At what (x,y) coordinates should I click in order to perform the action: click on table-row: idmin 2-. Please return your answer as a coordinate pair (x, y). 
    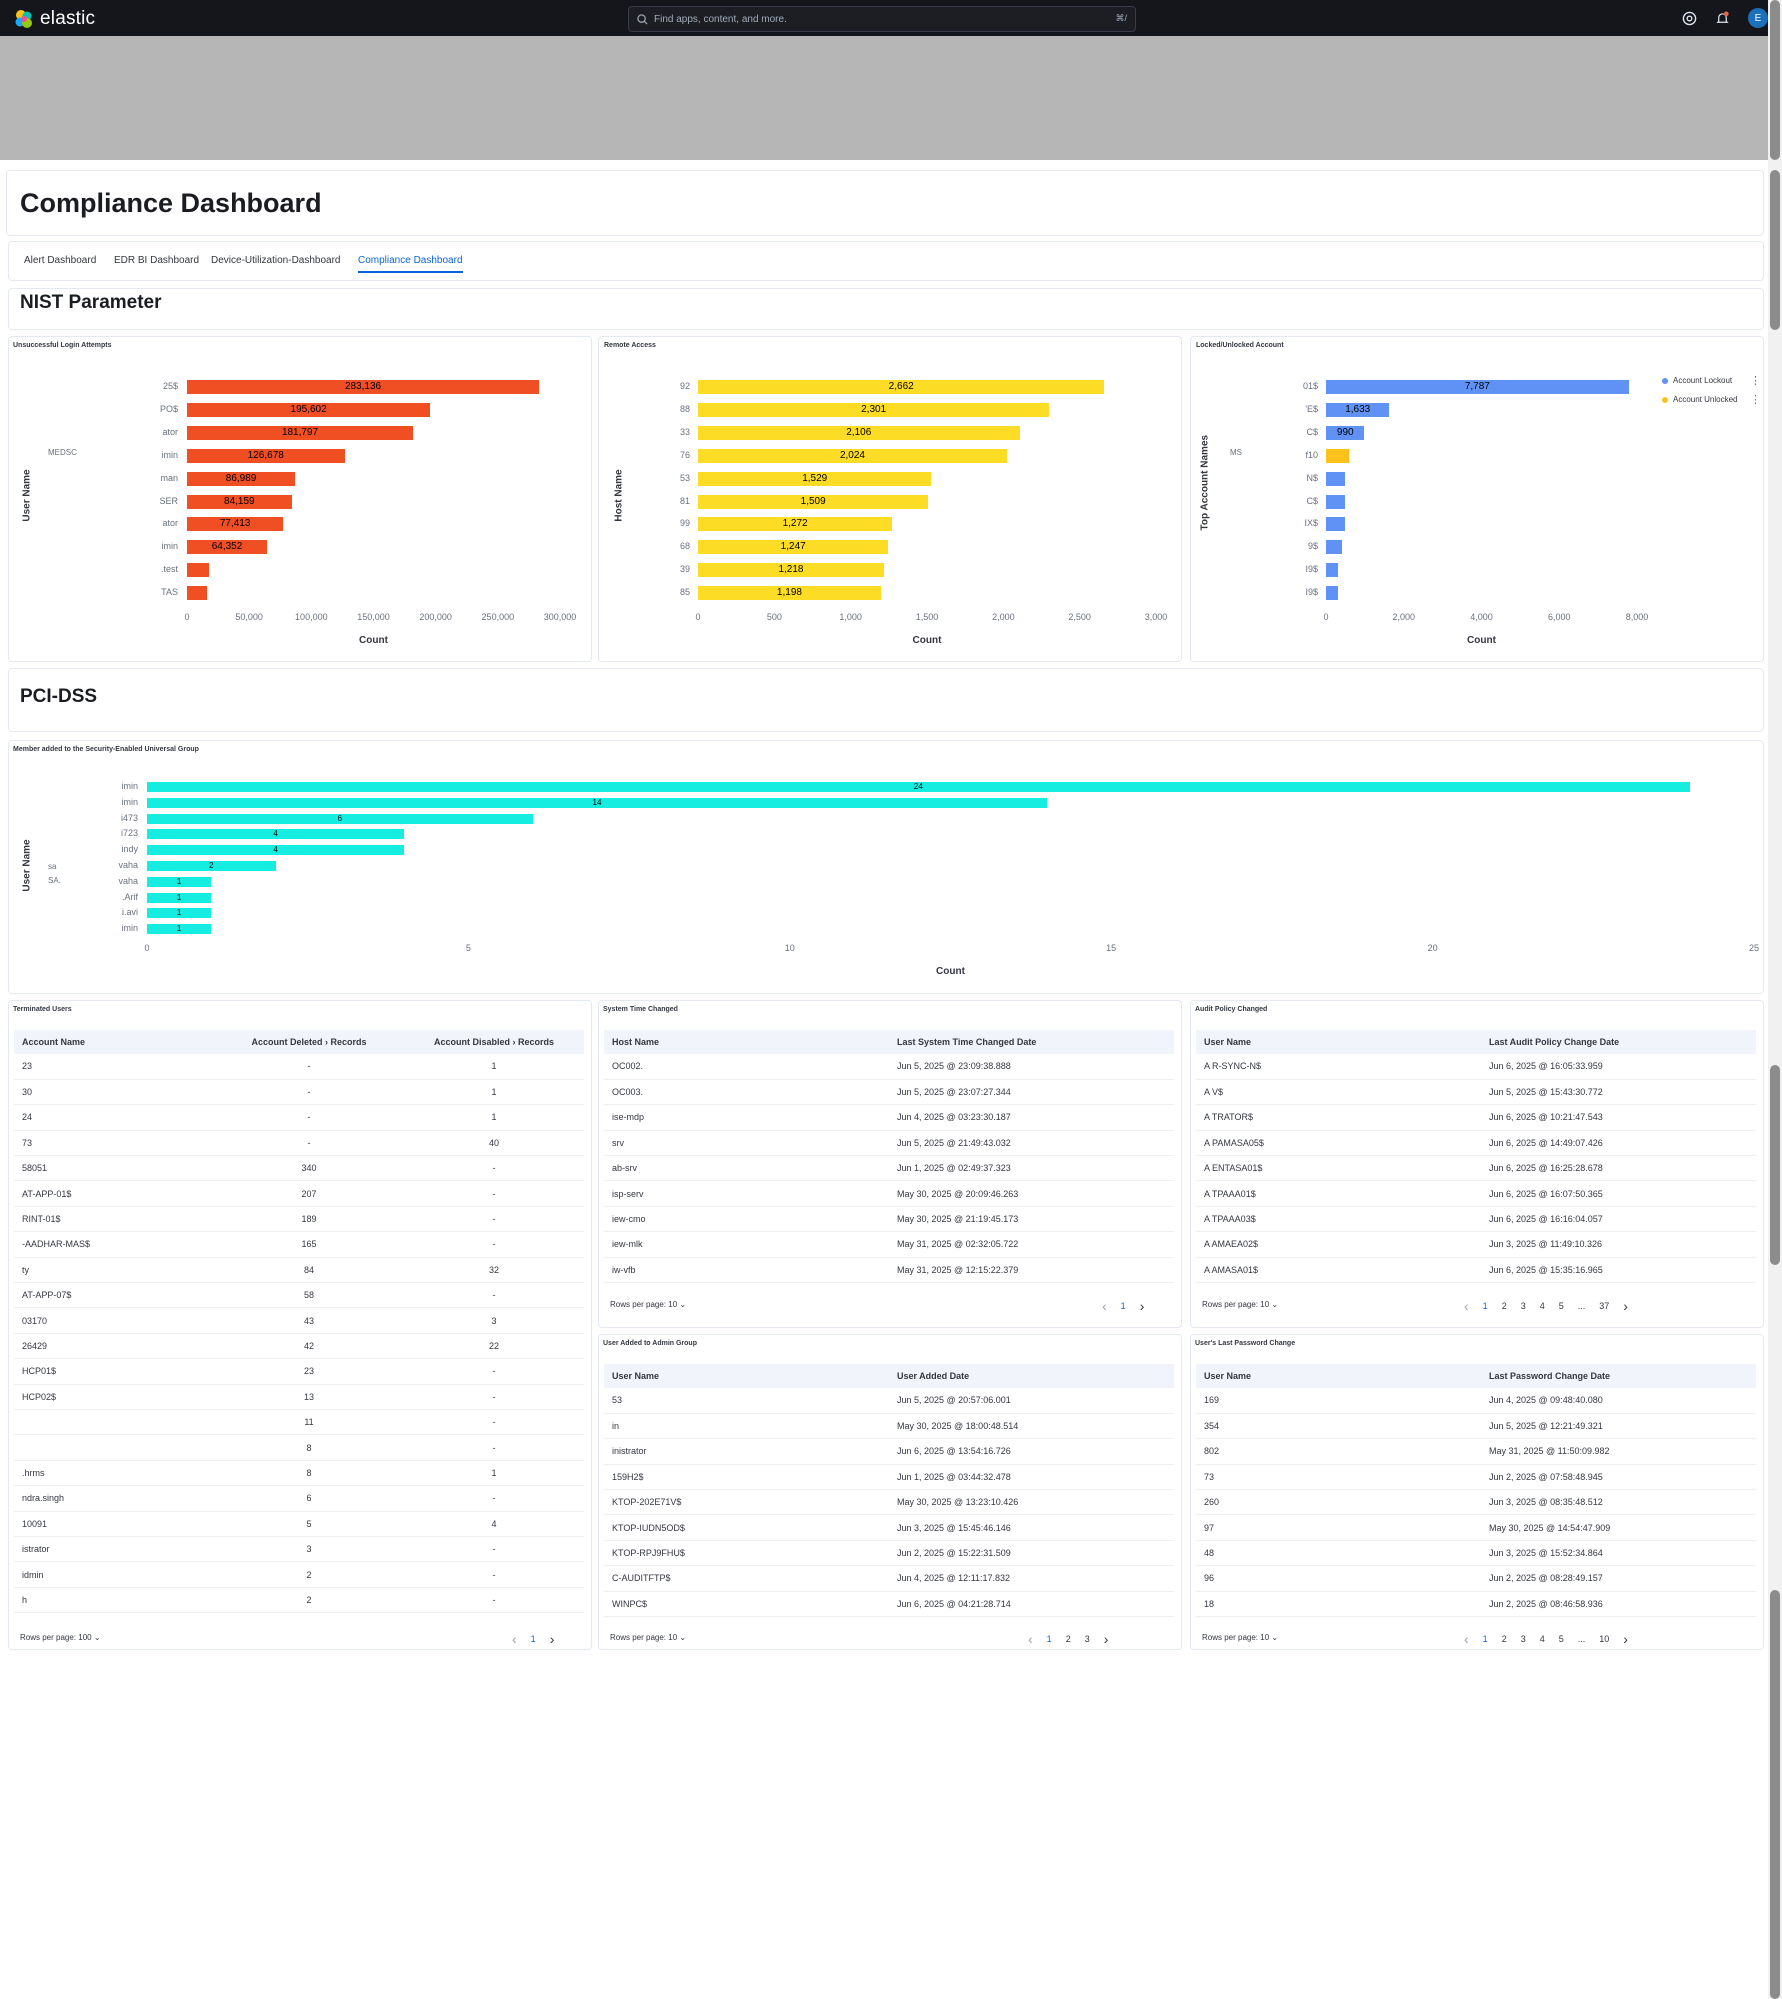
    Looking at the image, I should click on (299, 1574).